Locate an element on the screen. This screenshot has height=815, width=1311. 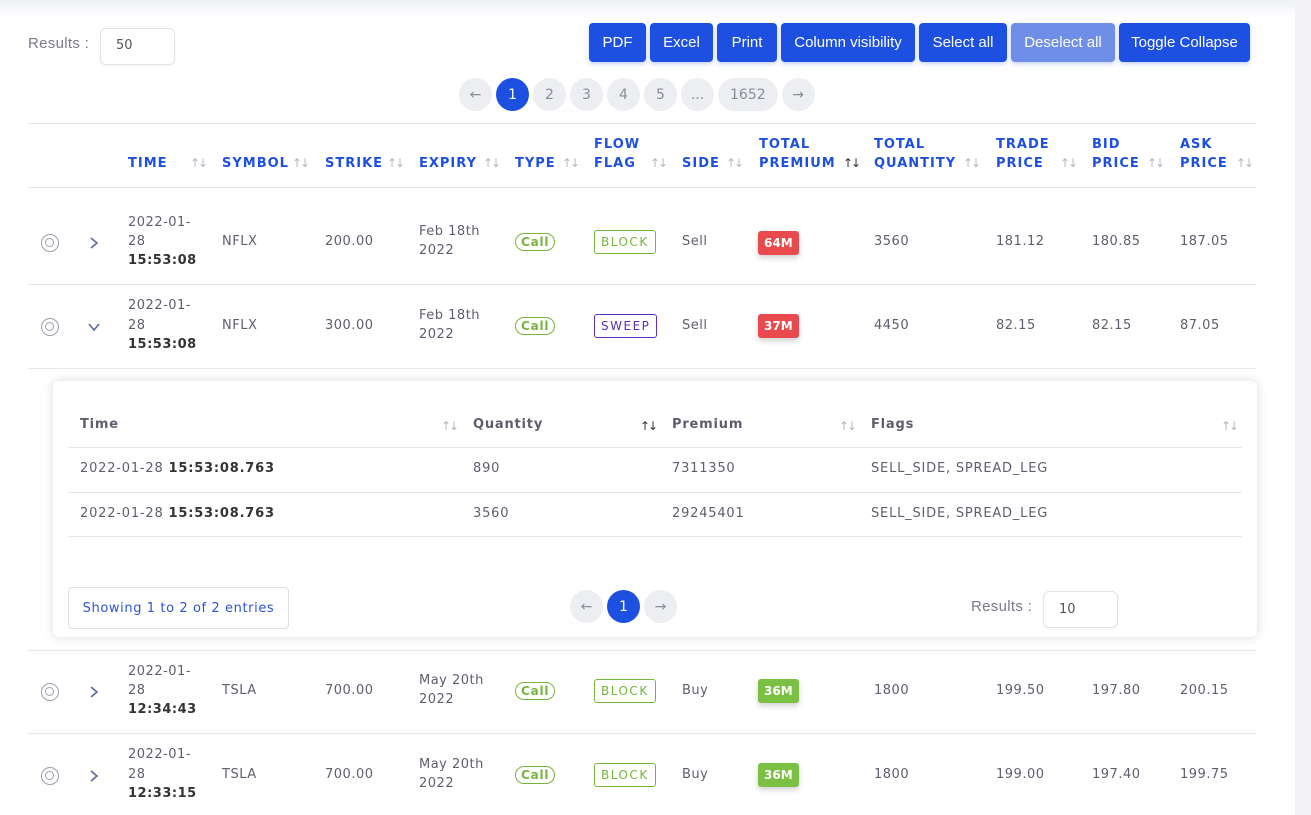
sub-row-time: 2022-01-28 15:53:08.763 is located at coordinates (177, 468).